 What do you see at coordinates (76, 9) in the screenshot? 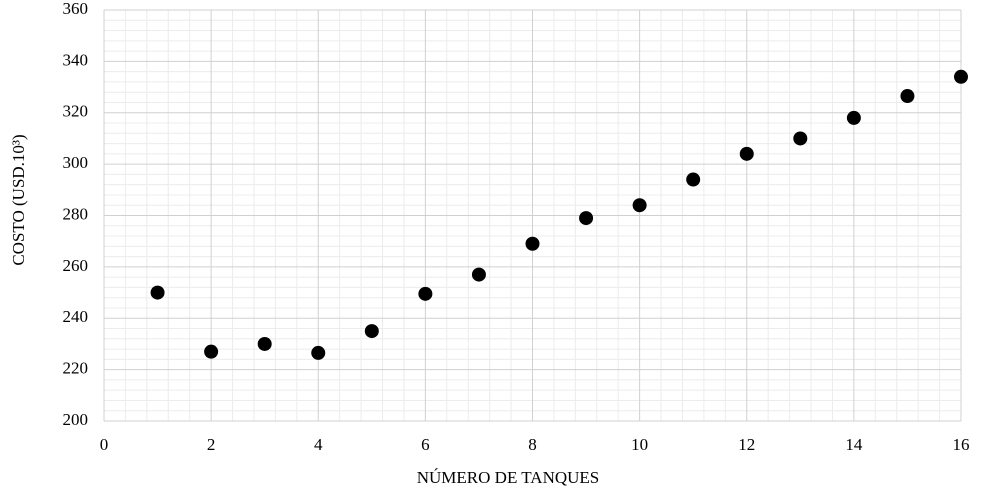
I see `y-tick-label: 360` at bounding box center [76, 9].